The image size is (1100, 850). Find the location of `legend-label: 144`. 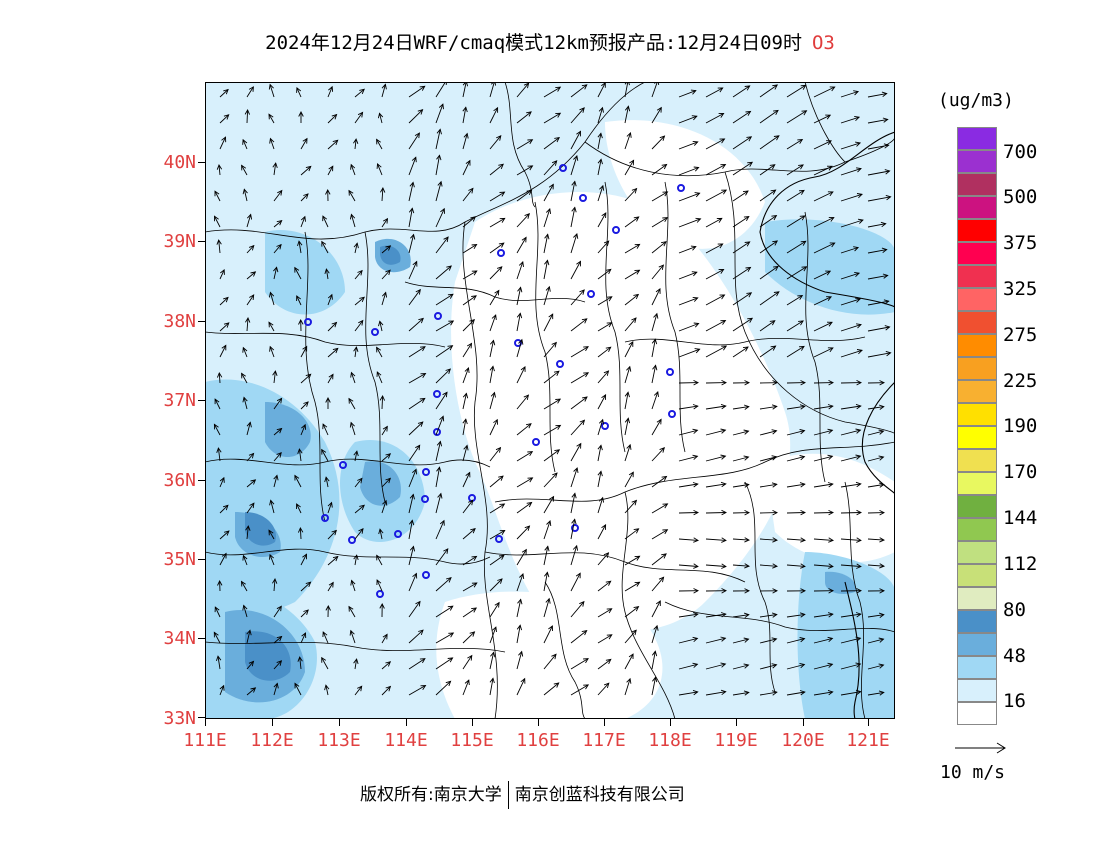

legend-label: 144 is located at coordinates (1020, 518).